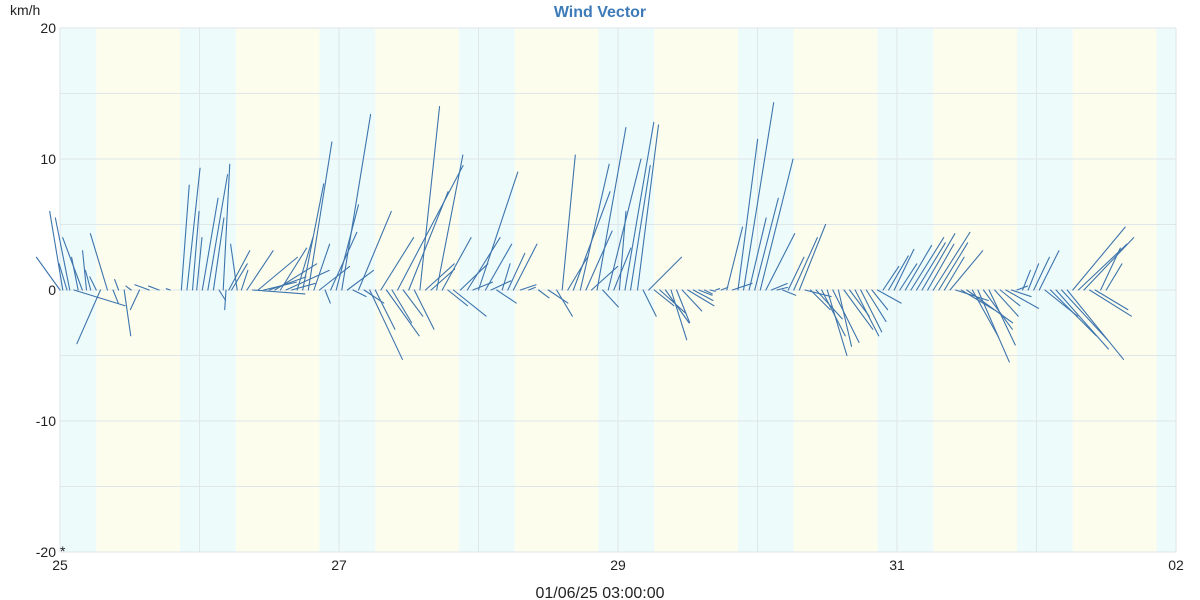  Describe the element at coordinates (599, 592) in the screenshot. I see `cursor-time-label: 01/06/25 03:00:00` at that location.